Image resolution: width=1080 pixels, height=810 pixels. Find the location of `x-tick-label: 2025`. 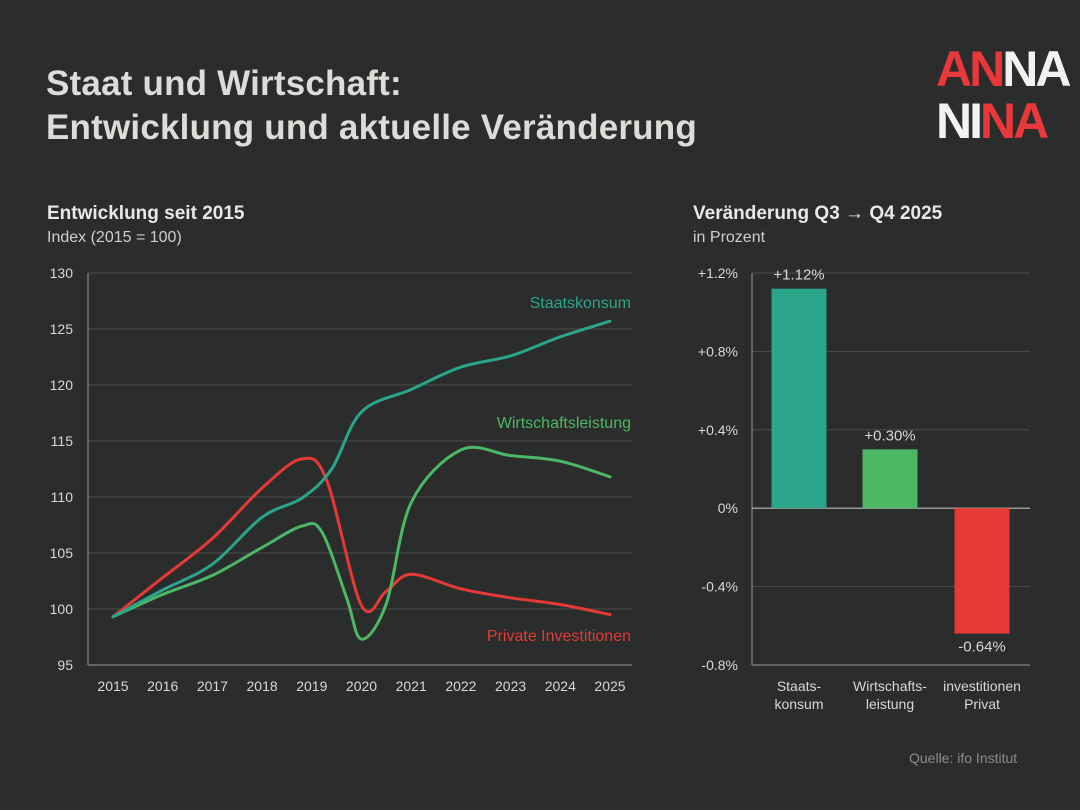

x-tick-label: 2025 is located at coordinates (609, 686).